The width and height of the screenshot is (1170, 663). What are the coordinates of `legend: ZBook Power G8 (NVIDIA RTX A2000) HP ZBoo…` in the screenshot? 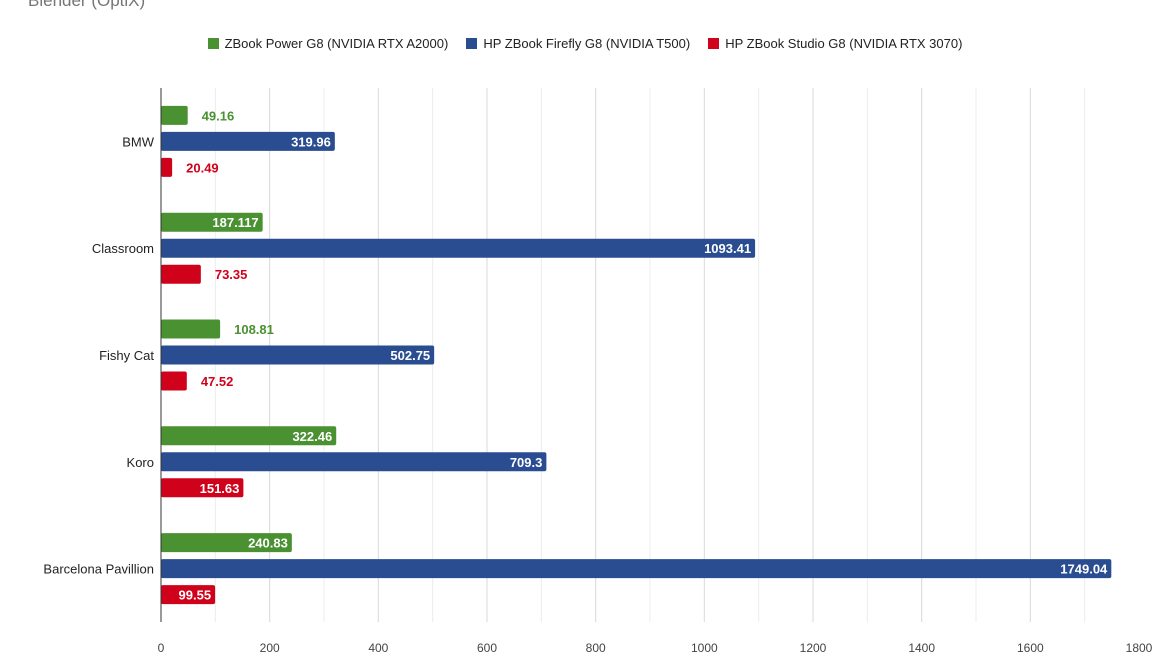 It's located at (585, 43).